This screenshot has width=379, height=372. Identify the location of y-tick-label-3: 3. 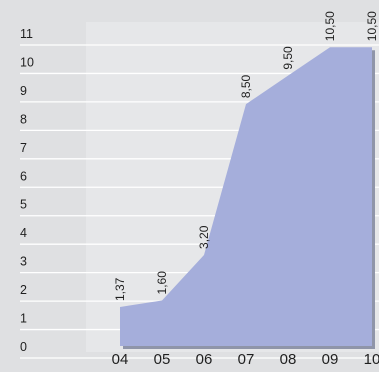
(23, 262).